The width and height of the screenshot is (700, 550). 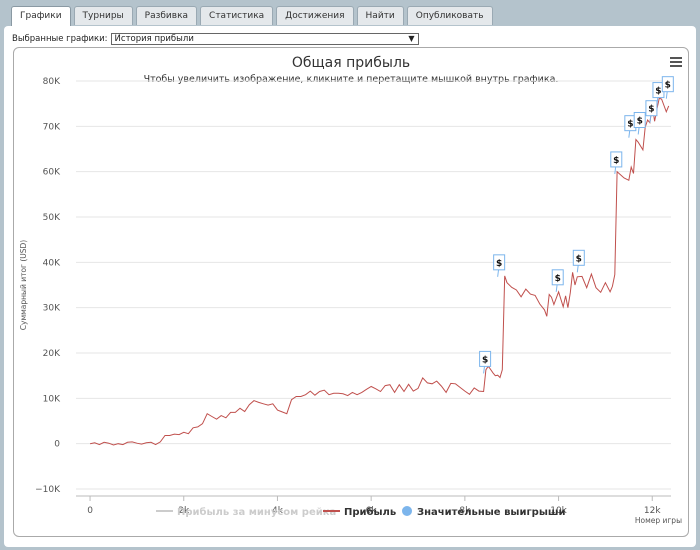 I want to click on x-tick-label: 8k, so click(x=465, y=511).